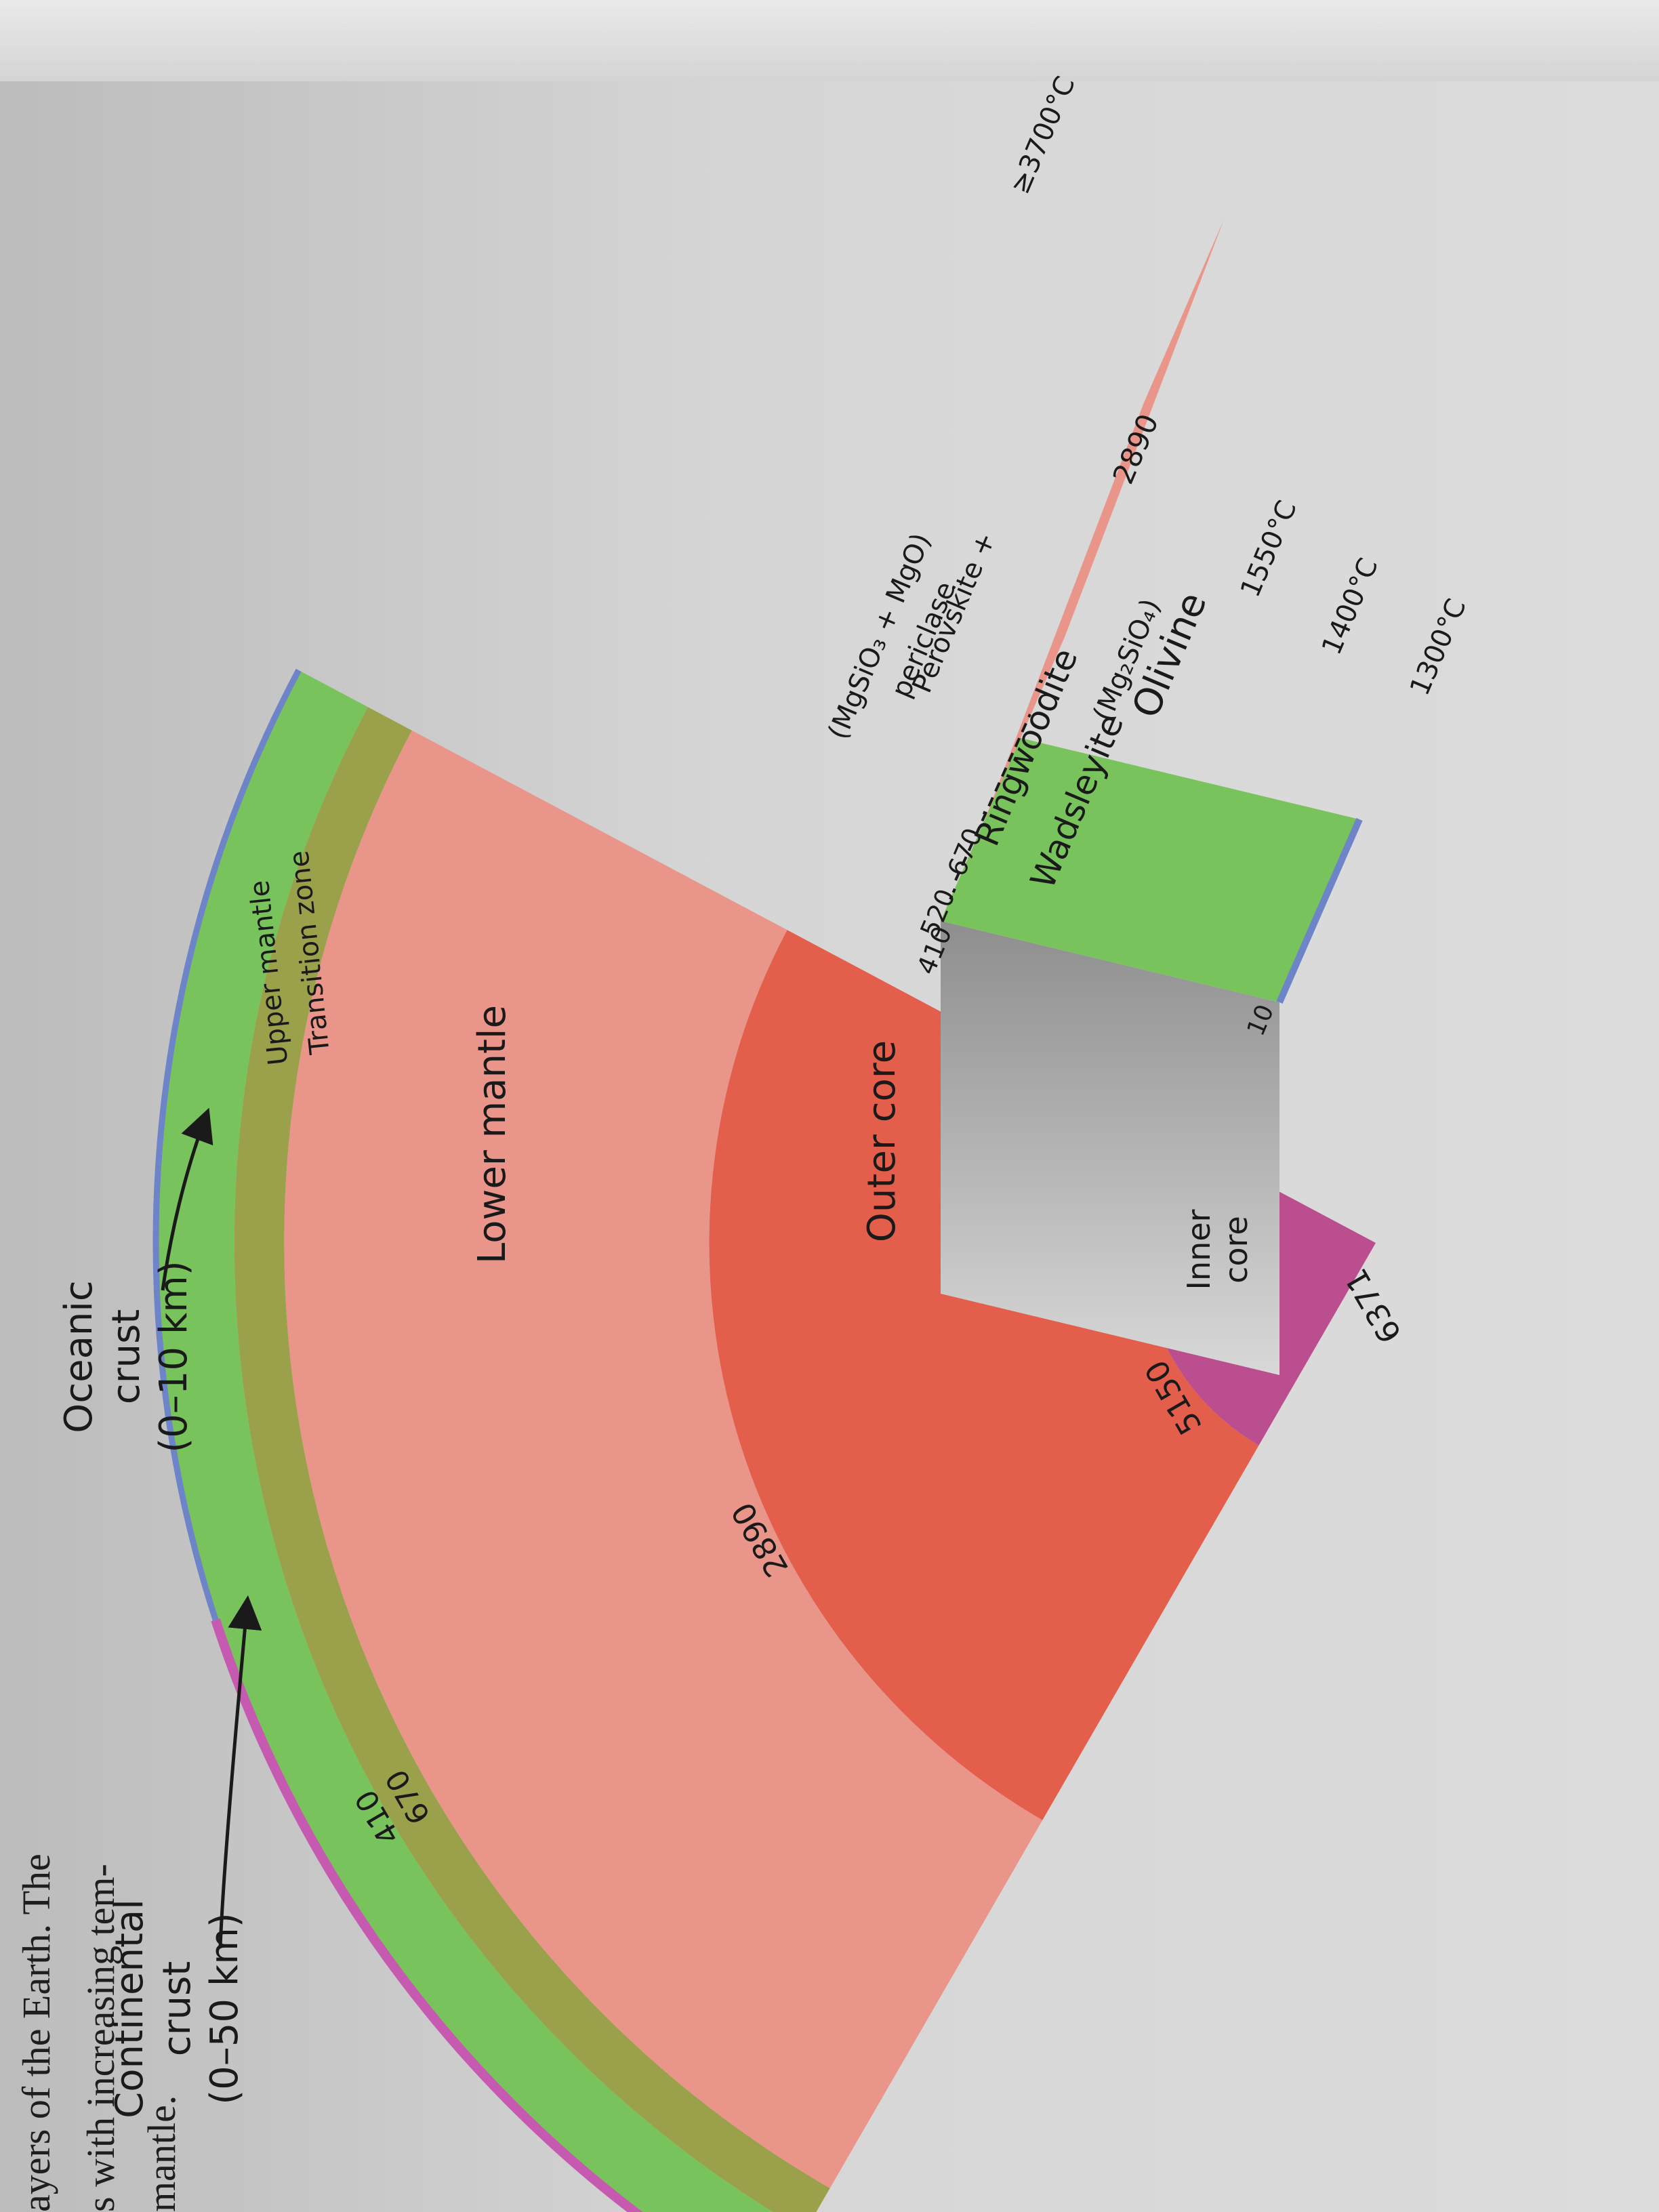 This screenshot has width=1659, height=2212. What do you see at coordinates (1439, 647) in the screenshot?
I see `temp-1300: 1300°C` at bounding box center [1439, 647].